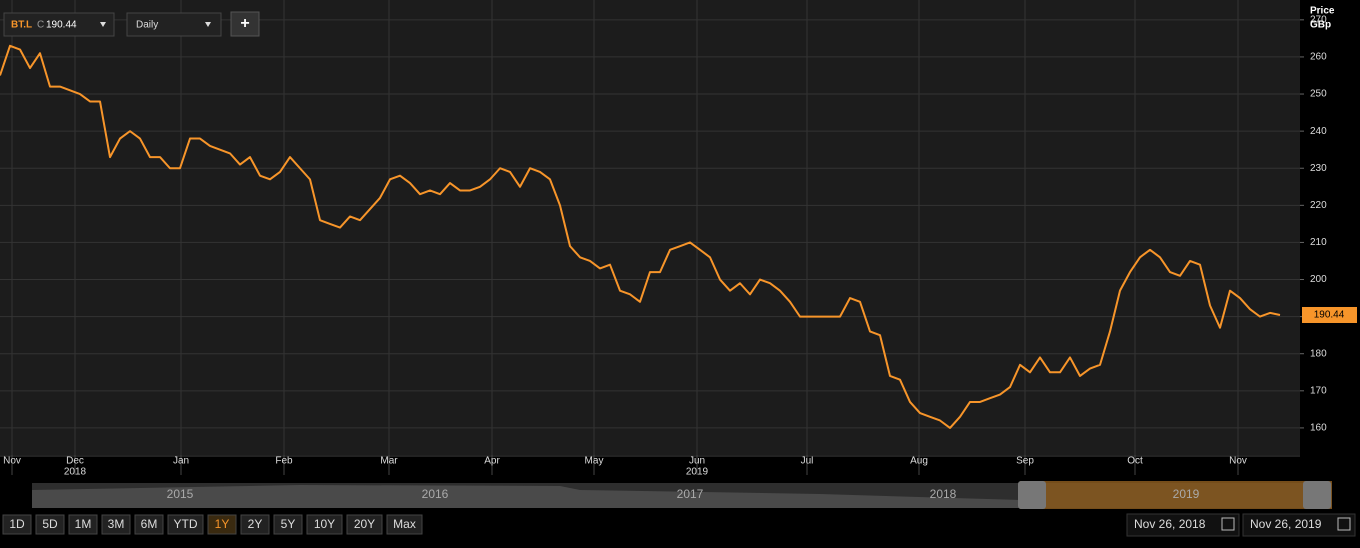 Image resolution: width=1360 pixels, height=548 pixels. What do you see at coordinates (21, 25) in the screenshot?
I see `symbol: BT.L` at bounding box center [21, 25].